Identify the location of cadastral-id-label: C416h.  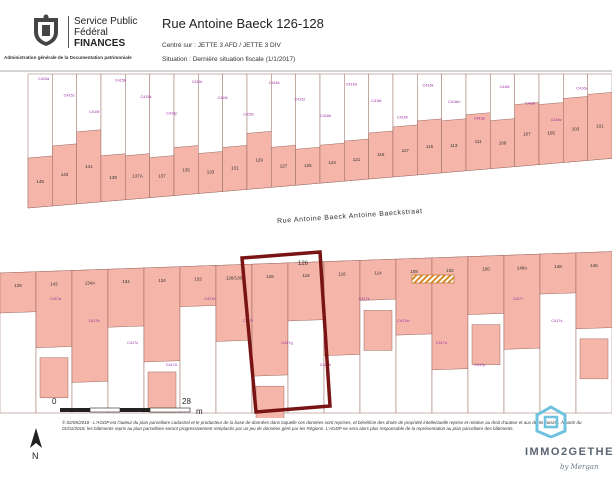
(402, 117).